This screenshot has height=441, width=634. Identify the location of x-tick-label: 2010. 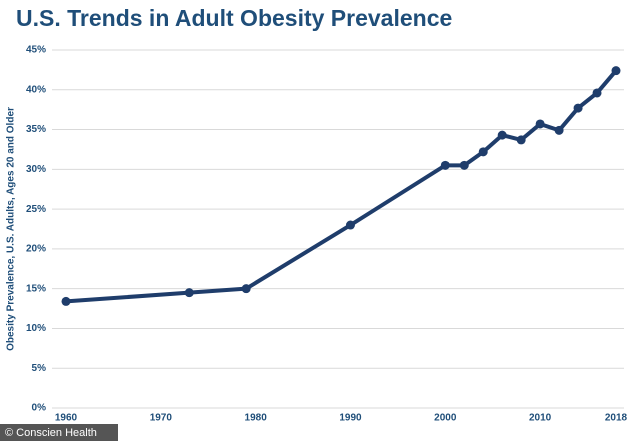
(540, 418).